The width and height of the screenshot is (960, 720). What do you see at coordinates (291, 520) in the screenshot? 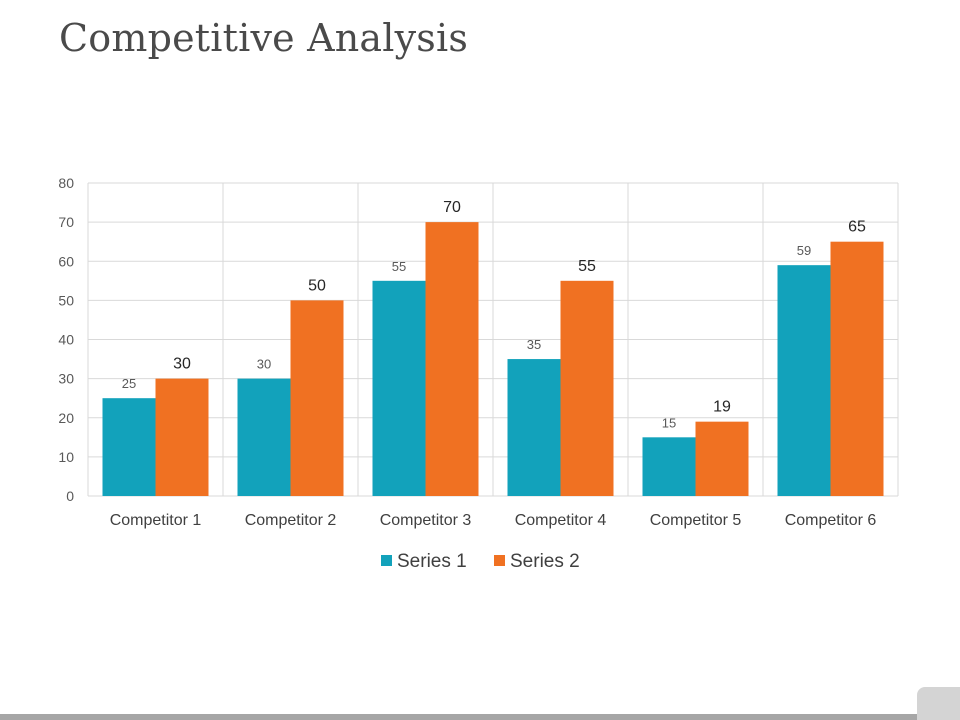
I see `x-tick-label: Competitor 2` at bounding box center [291, 520].